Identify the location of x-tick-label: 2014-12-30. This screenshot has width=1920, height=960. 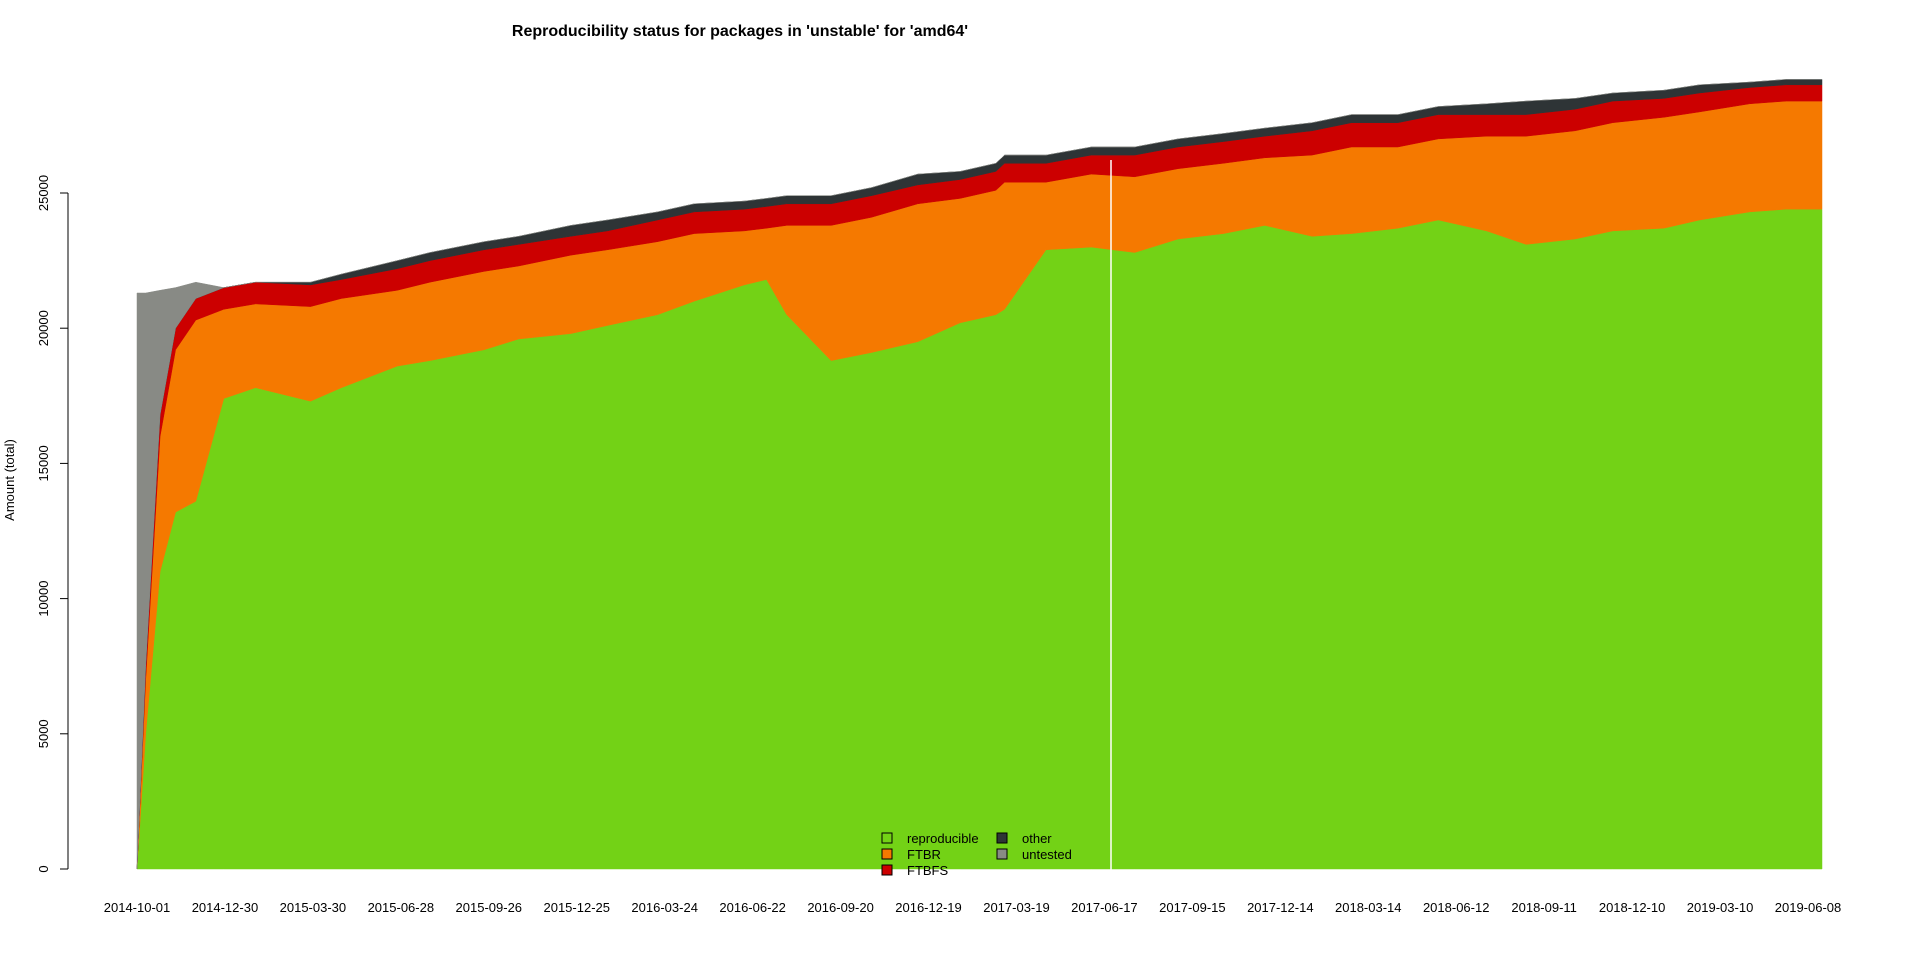
(225, 907).